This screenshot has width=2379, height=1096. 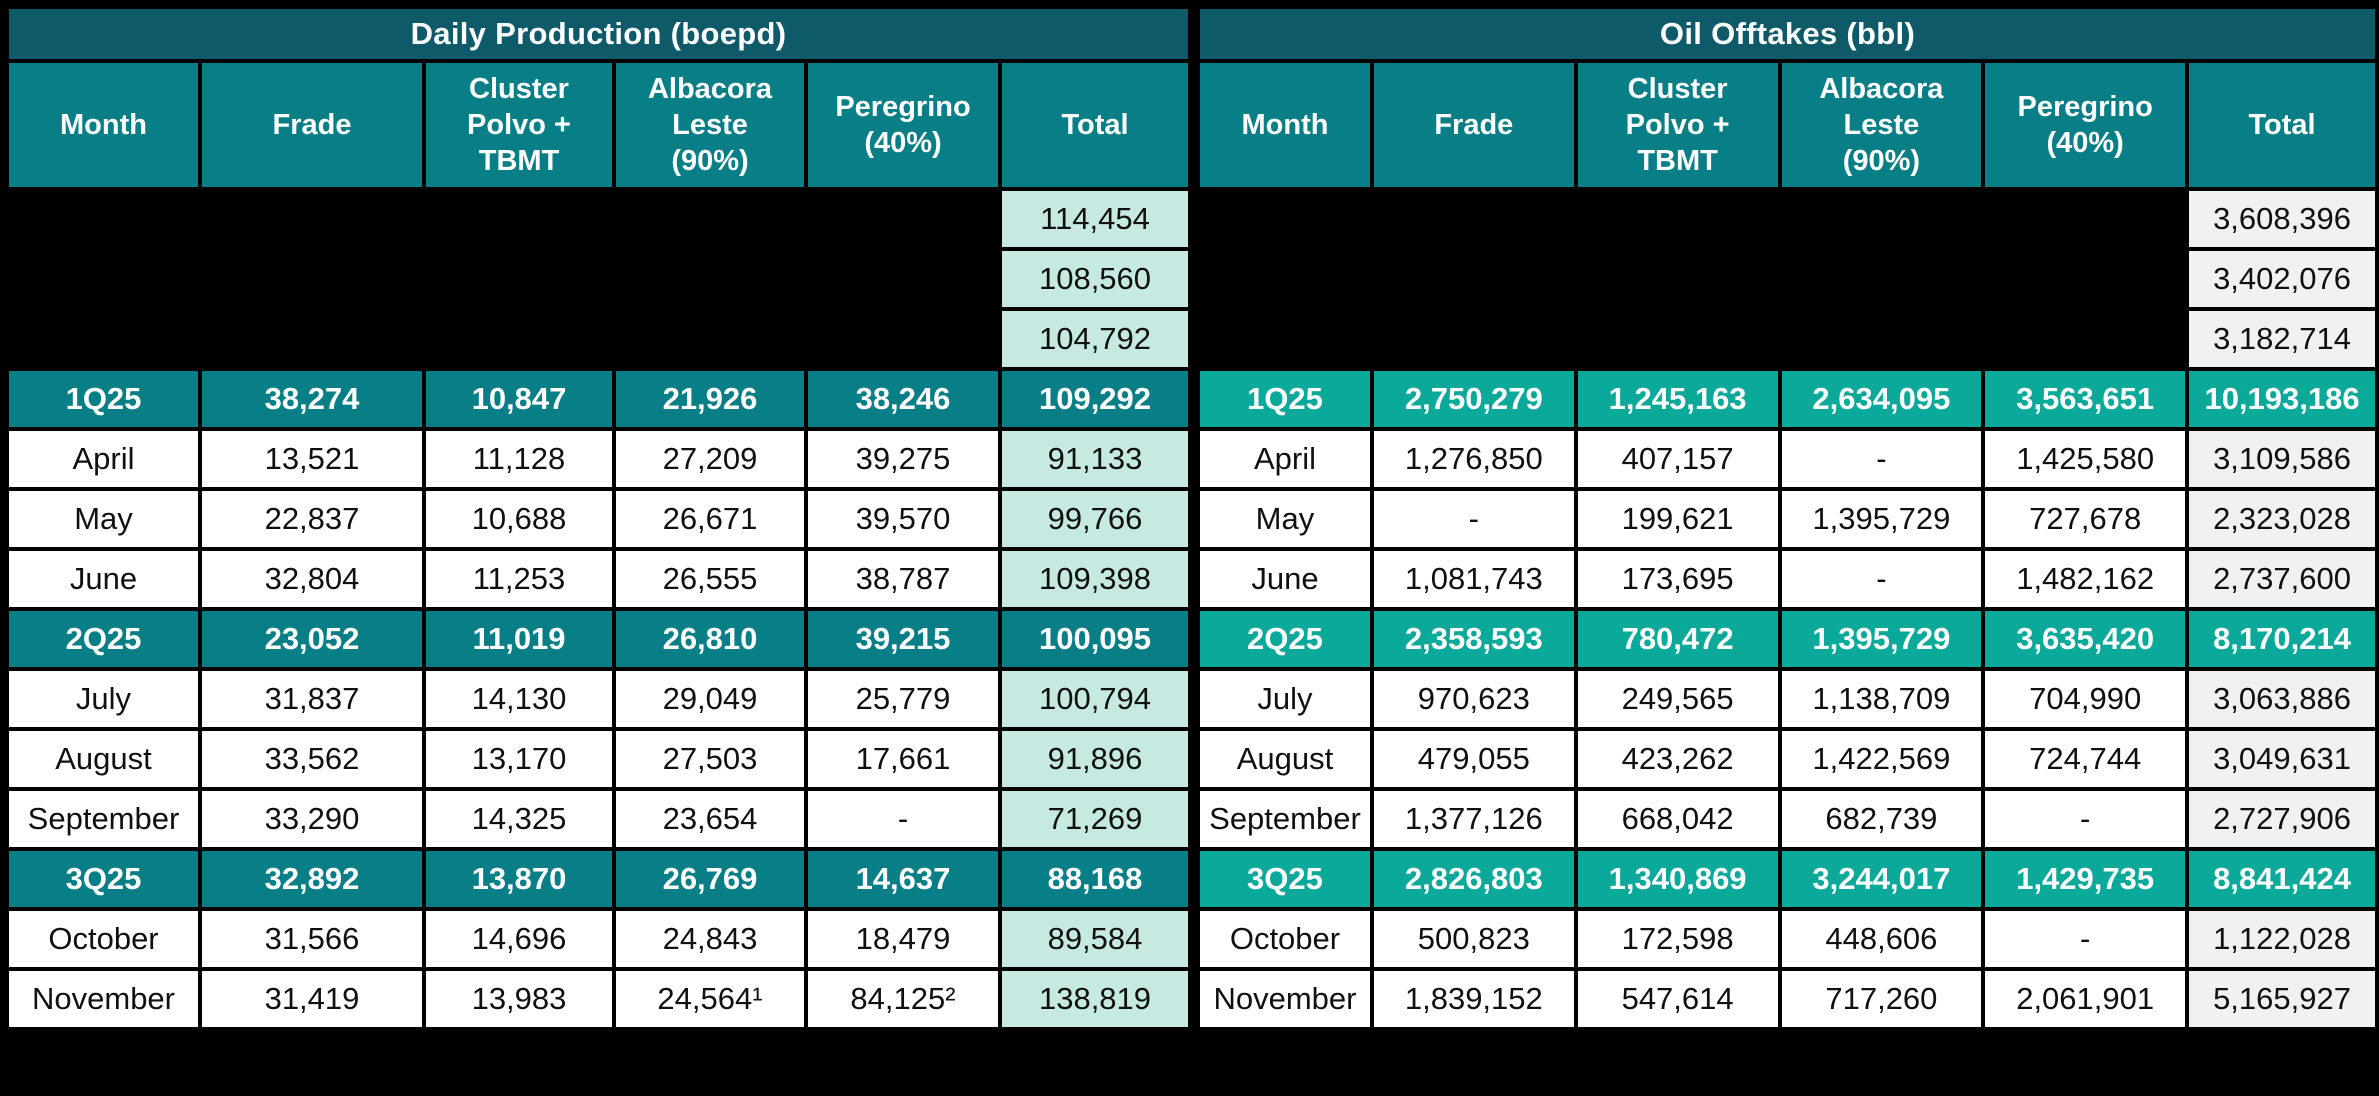 I want to click on total-value-cell: 99,766, so click(x=1095, y=519).